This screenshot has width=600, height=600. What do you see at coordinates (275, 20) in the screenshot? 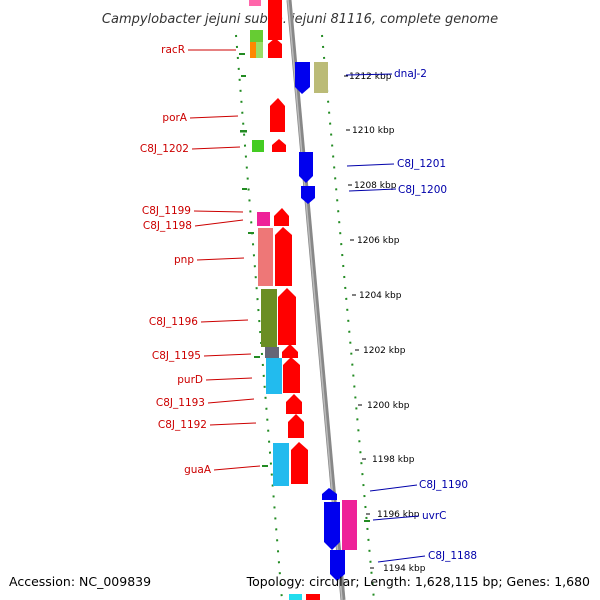
I see `gene-arrow-racR` at bounding box center [275, 20].